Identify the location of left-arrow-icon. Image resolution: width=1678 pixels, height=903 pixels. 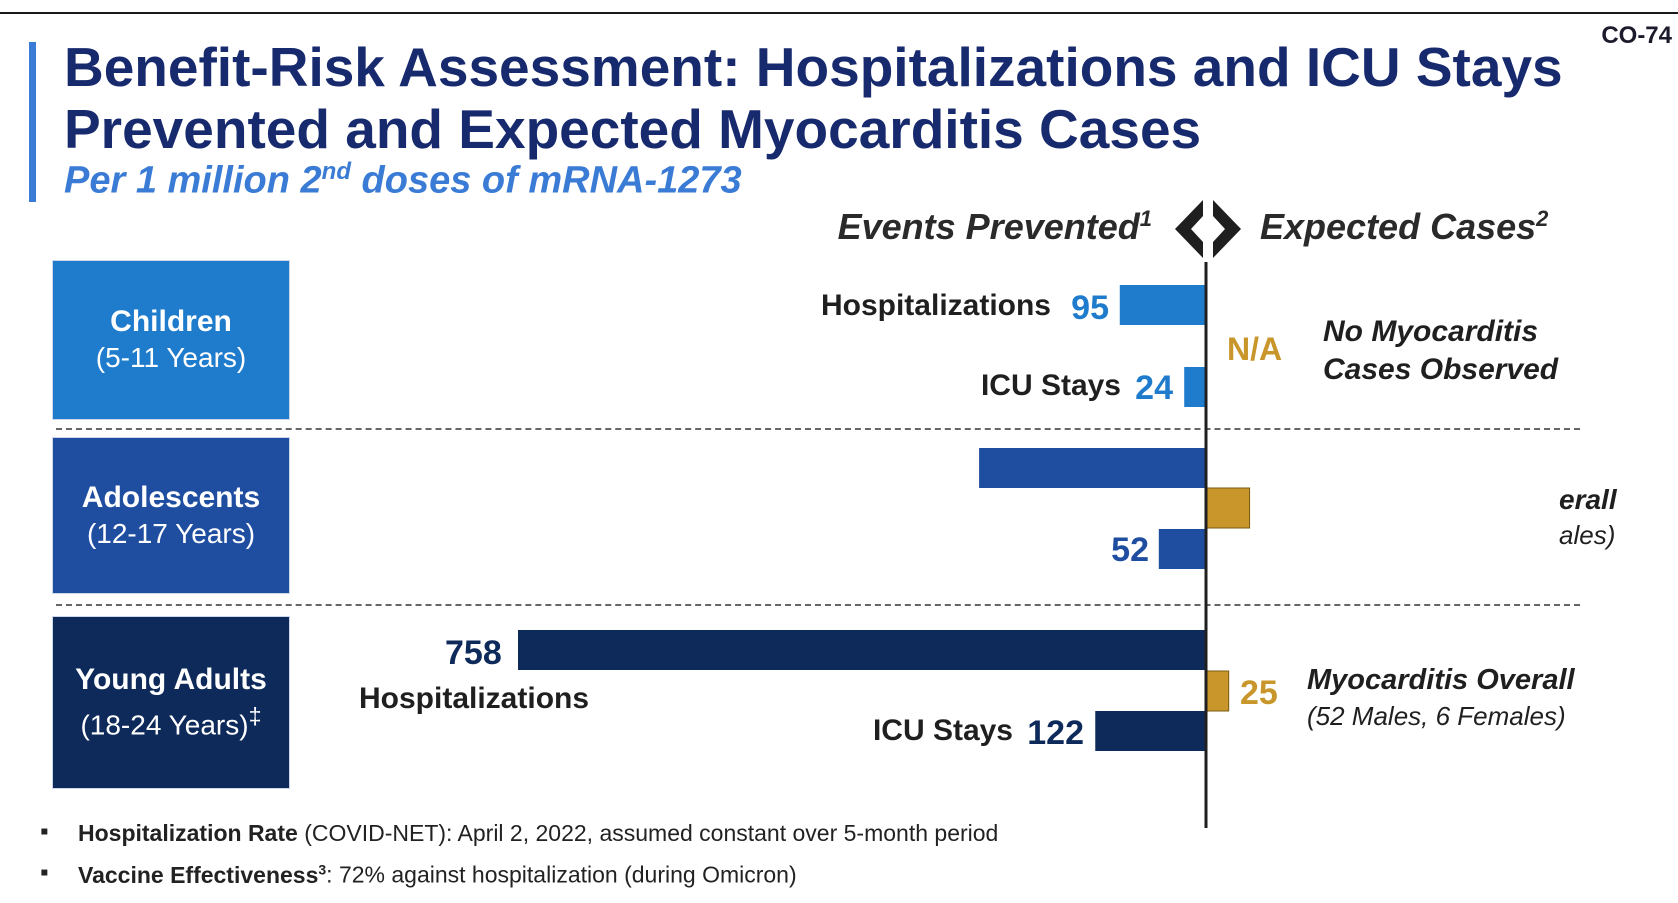
(1189, 229).